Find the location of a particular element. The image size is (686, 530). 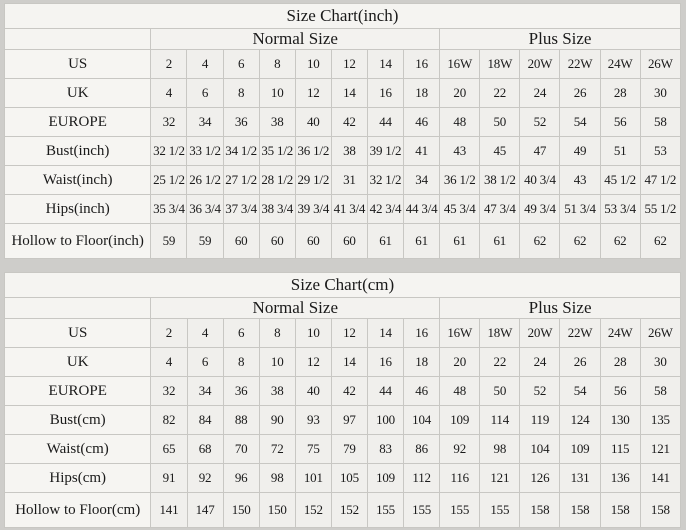

size-value-cell: 147 is located at coordinates (205, 510).